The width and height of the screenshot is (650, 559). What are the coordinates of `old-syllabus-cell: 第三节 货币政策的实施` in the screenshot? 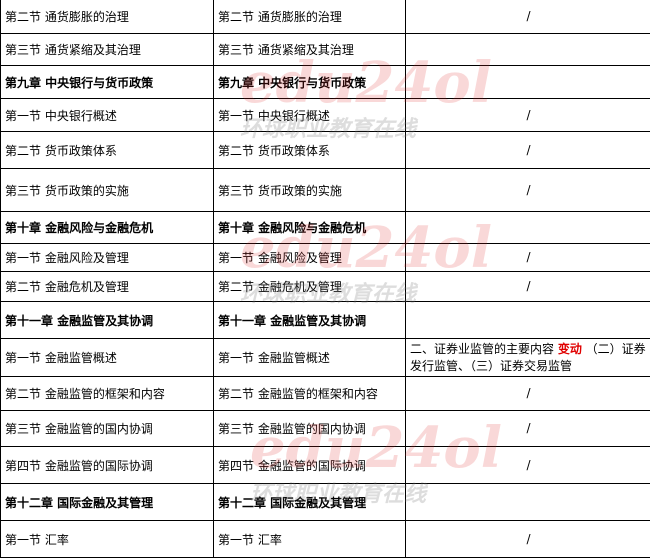 It's located at (107, 190).